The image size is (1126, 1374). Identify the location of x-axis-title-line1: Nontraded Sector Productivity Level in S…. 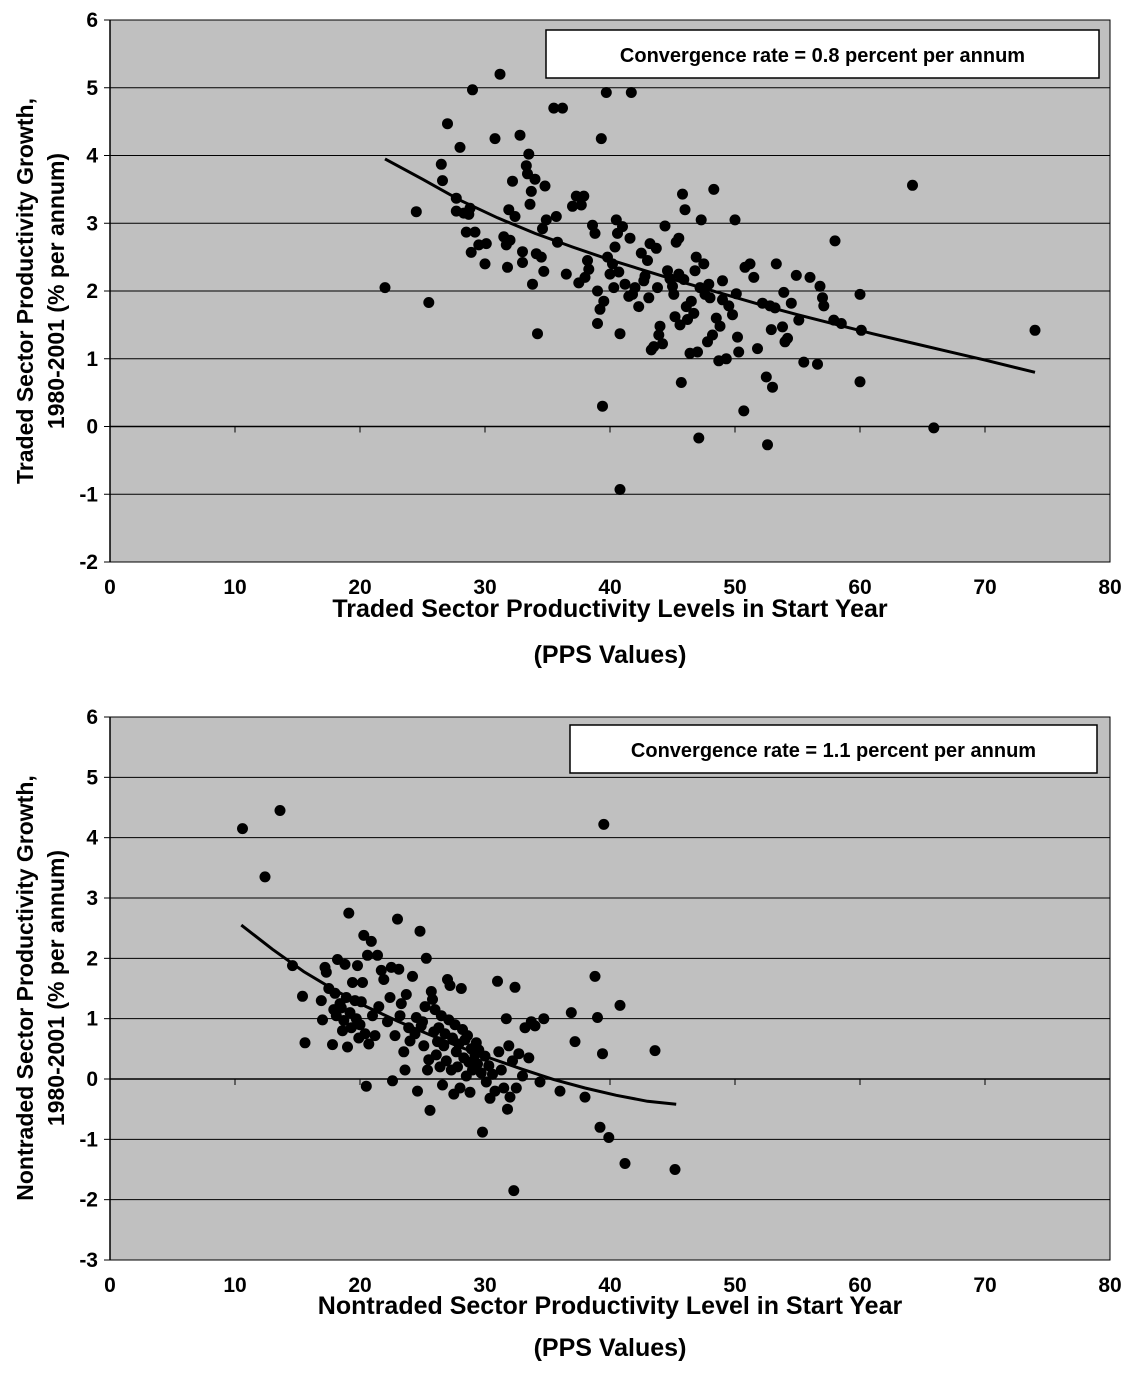
(610, 1306).